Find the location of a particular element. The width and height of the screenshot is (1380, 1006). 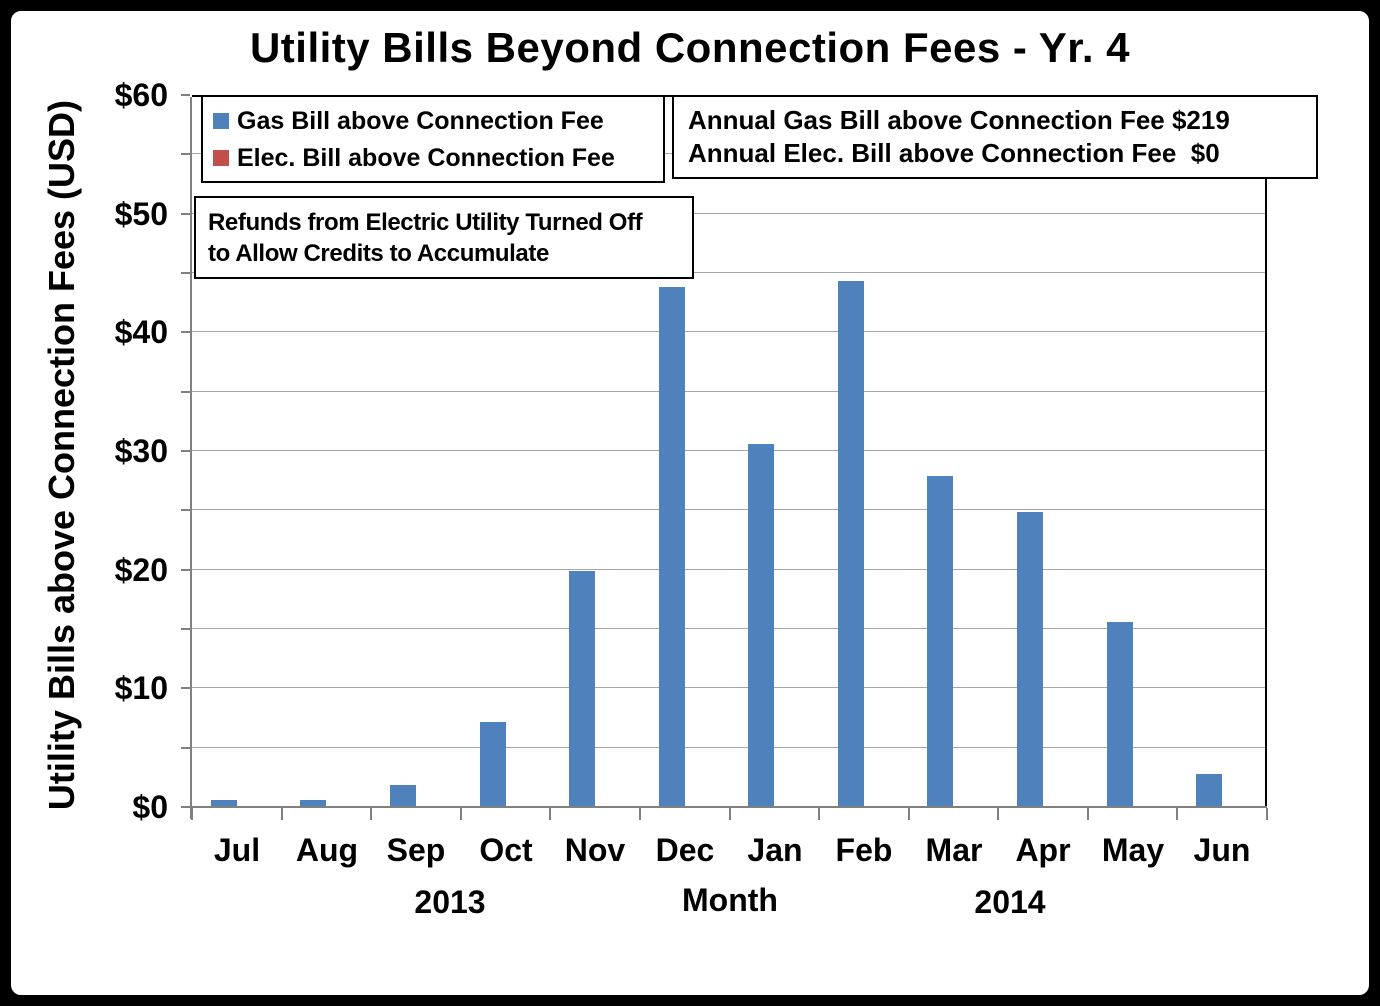

bar-apr is located at coordinates (1030, 659).